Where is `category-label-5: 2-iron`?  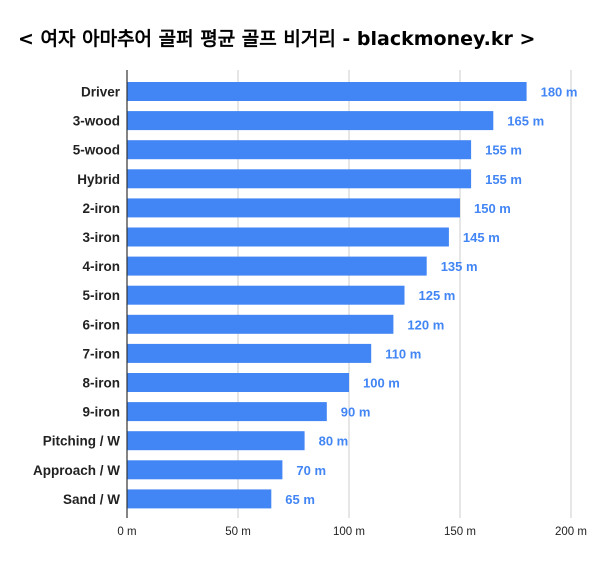 category-label-5: 2-iron is located at coordinates (101, 208).